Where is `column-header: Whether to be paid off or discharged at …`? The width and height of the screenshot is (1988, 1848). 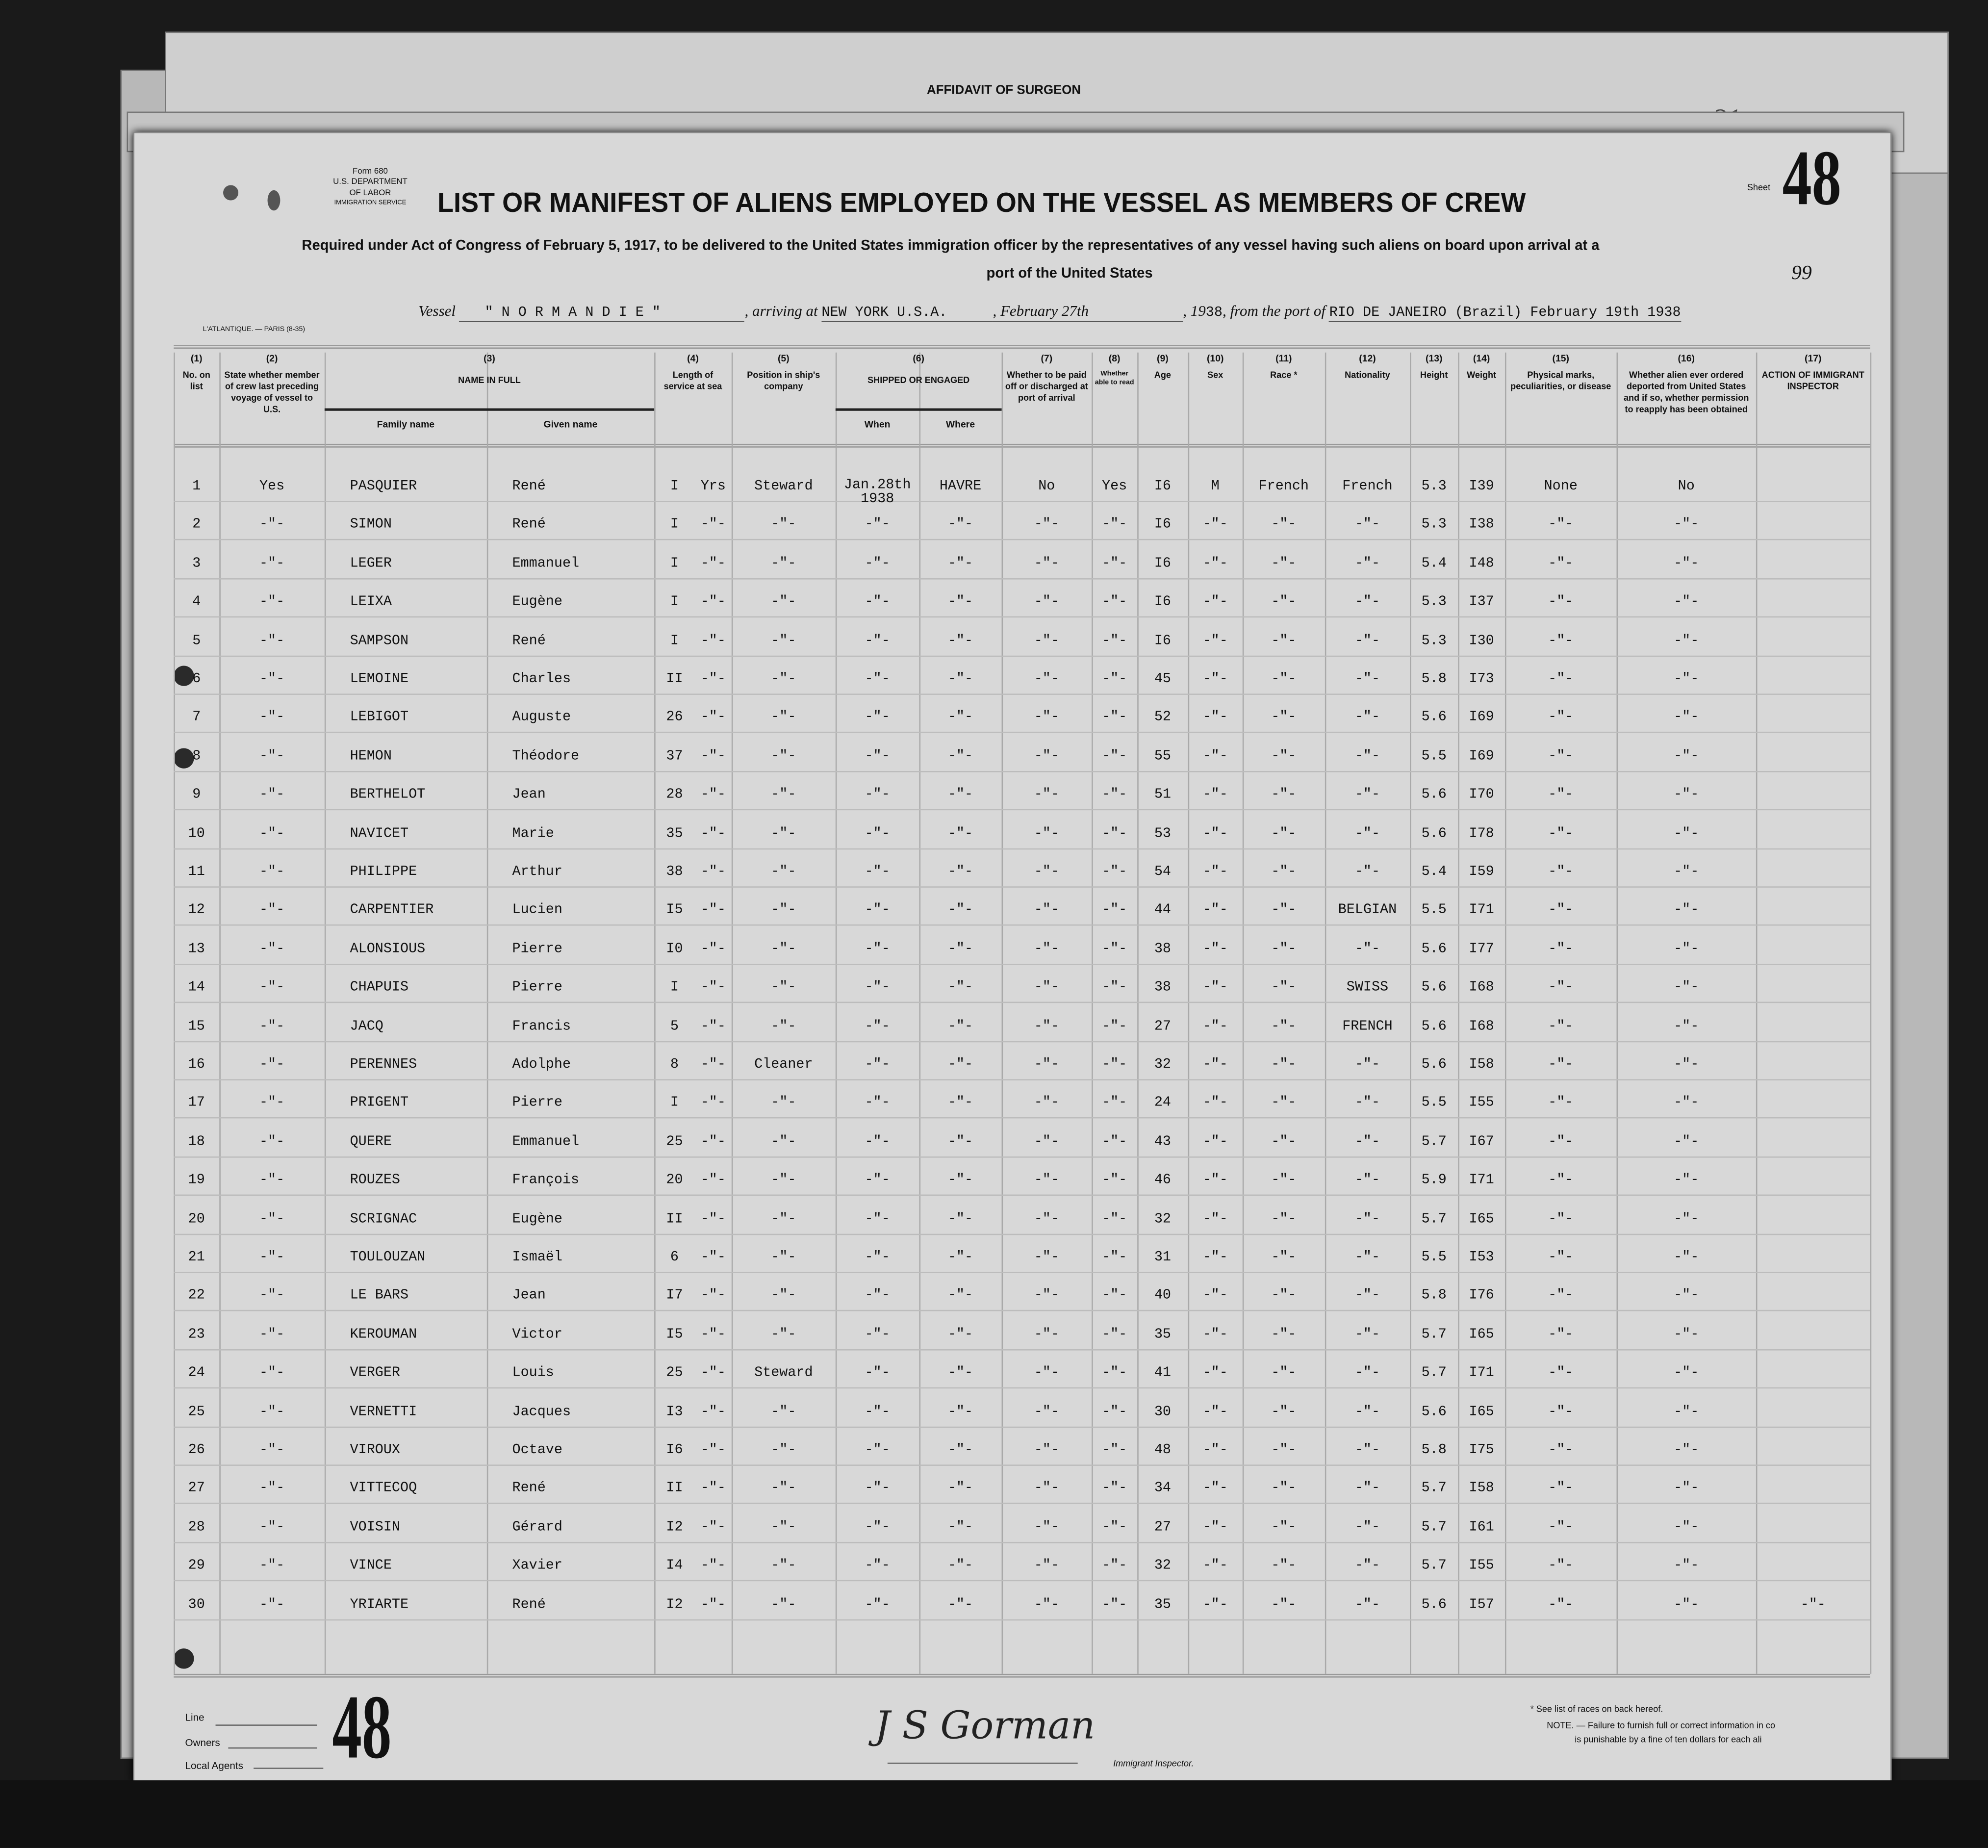
column-header: Whether to be paid off or discharged at … is located at coordinates (1046, 387).